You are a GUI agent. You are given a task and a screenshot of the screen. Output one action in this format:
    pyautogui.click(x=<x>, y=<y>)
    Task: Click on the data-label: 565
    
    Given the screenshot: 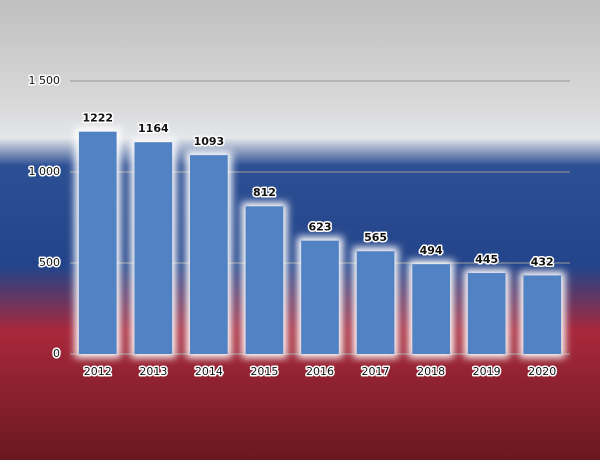 What is the action you would take?
    pyautogui.click(x=375, y=237)
    